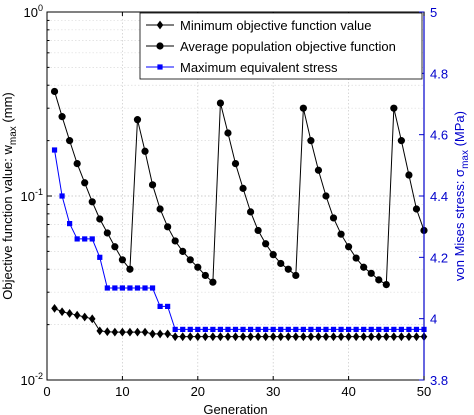  I want to click on x-tick-label: 0, so click(46, 391).